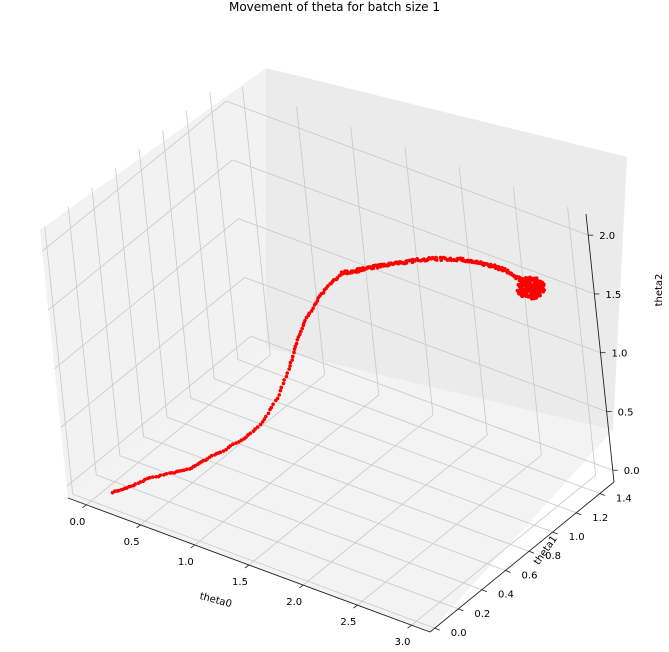 Image resolution: width=669 pixels, height=652 pixels. I want to click on z-tick-label: 0.0, so click(632, 471).